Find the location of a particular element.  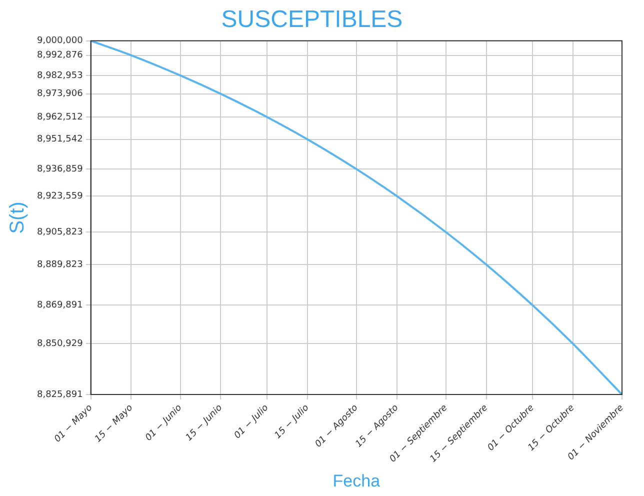

y-tick-label: 8,889,823 is located at coordinates (59, 265).